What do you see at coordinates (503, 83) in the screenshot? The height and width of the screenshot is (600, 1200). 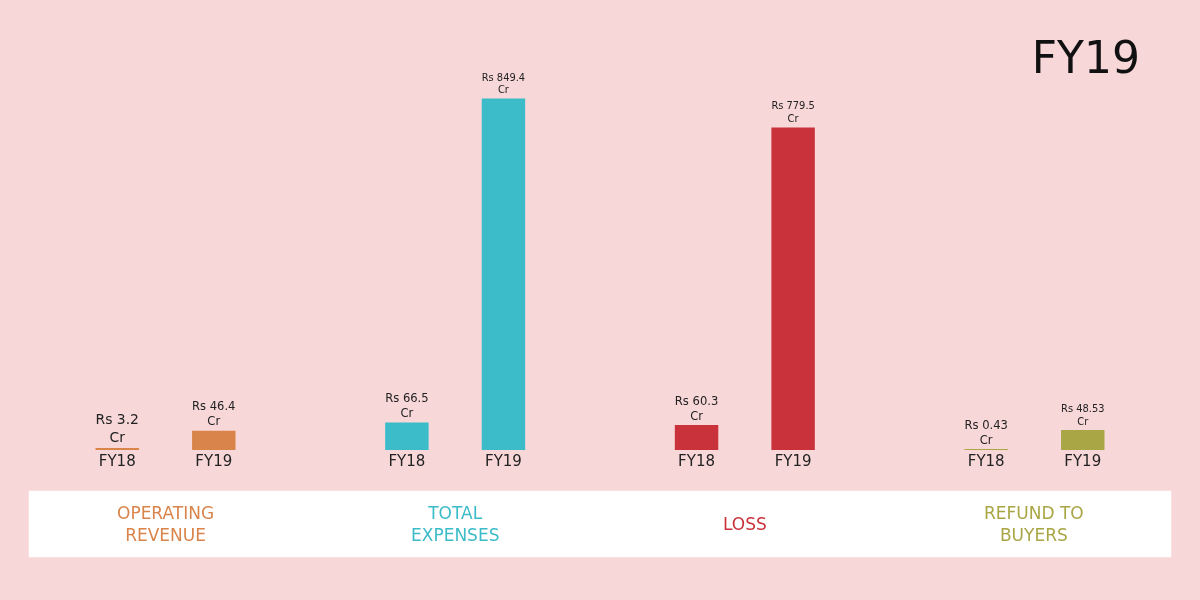 I see `data-label: Rs 849.4 Cr` at bounding box center [503, 83].